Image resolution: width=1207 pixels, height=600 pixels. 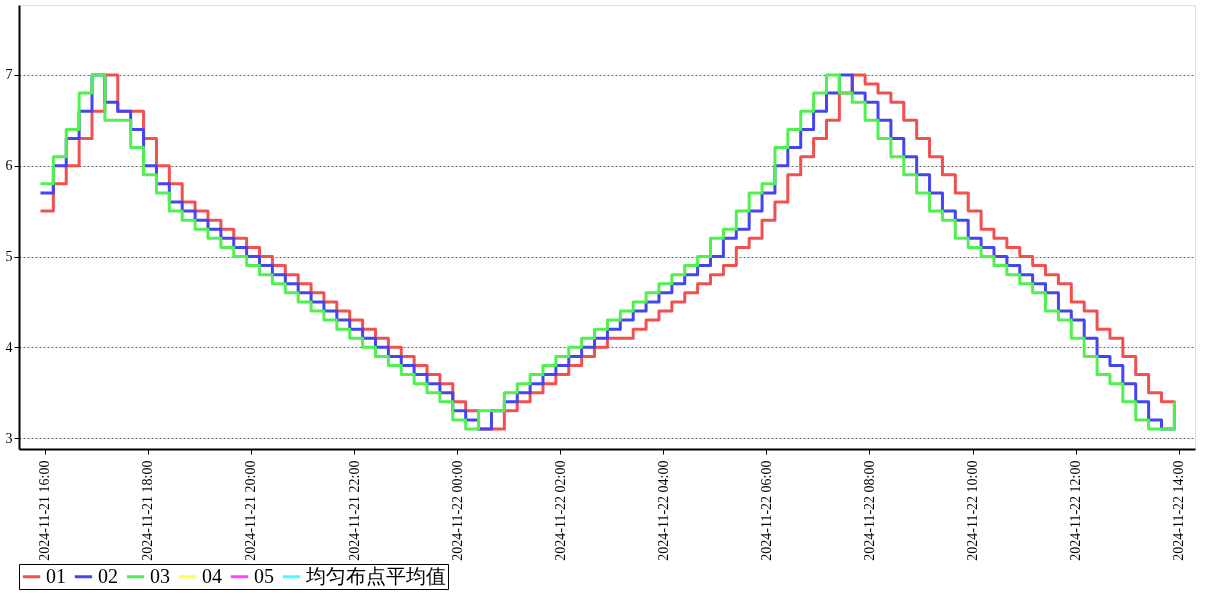 I want to click on x-tick-label: 2024-11-21 20:00, so click(x=251, y=510).